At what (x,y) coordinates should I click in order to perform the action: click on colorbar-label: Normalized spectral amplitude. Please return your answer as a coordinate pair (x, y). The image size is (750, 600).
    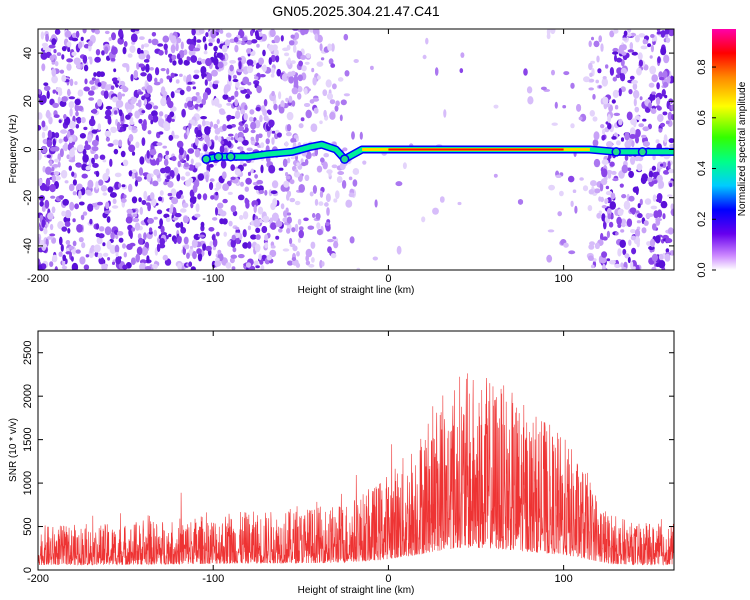
    Looking at the image, I should click on (742, 148).